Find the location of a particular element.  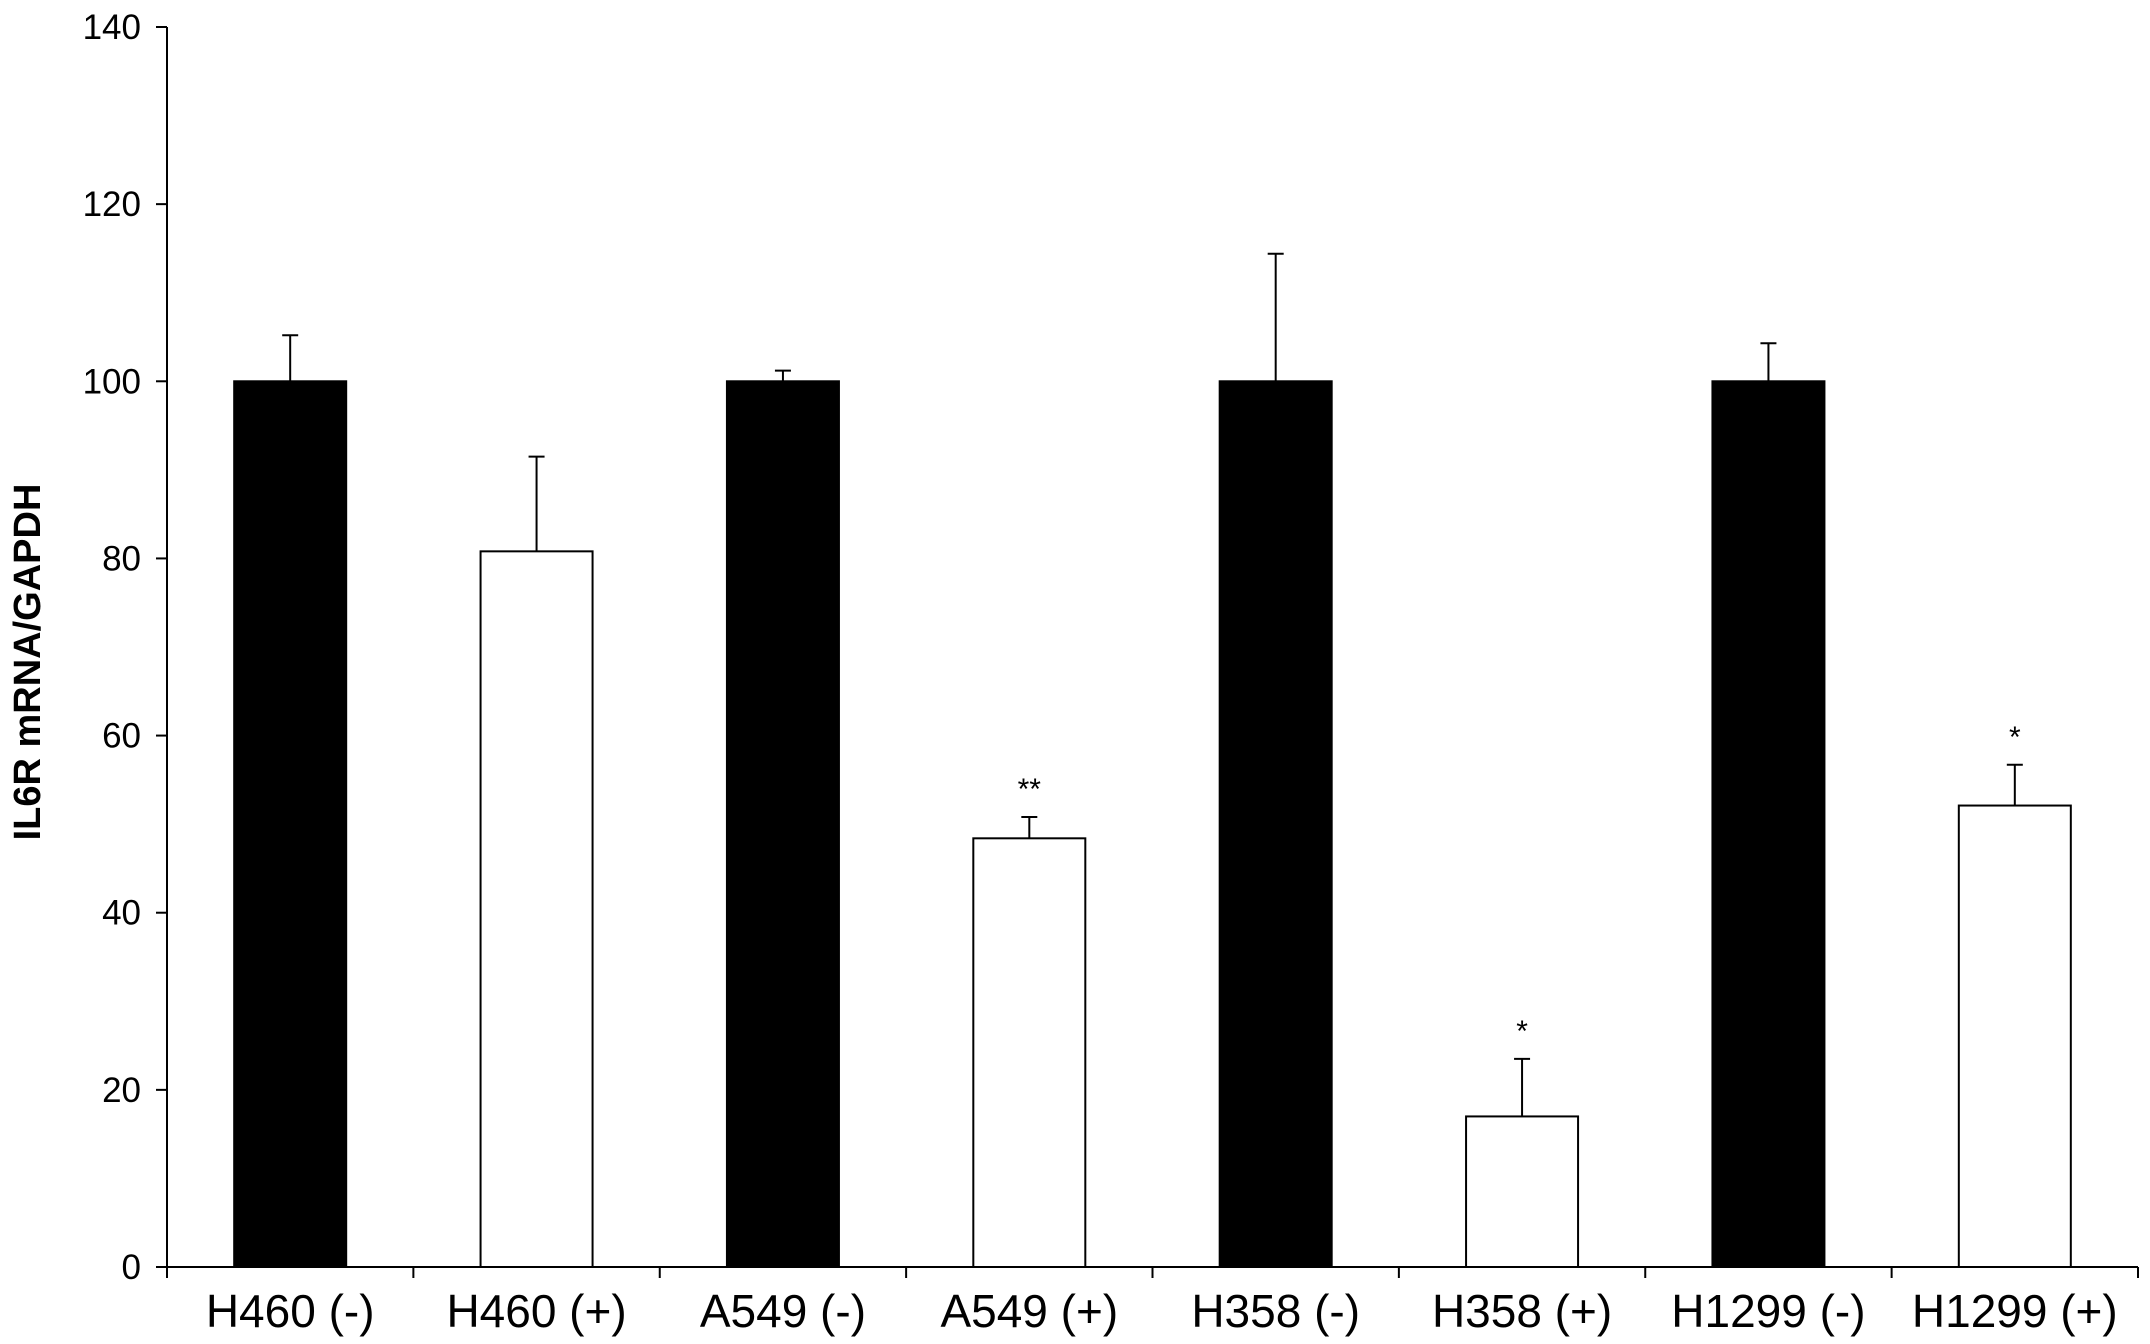

y-tick-label: 20 is located at coordinates (121, 1090).